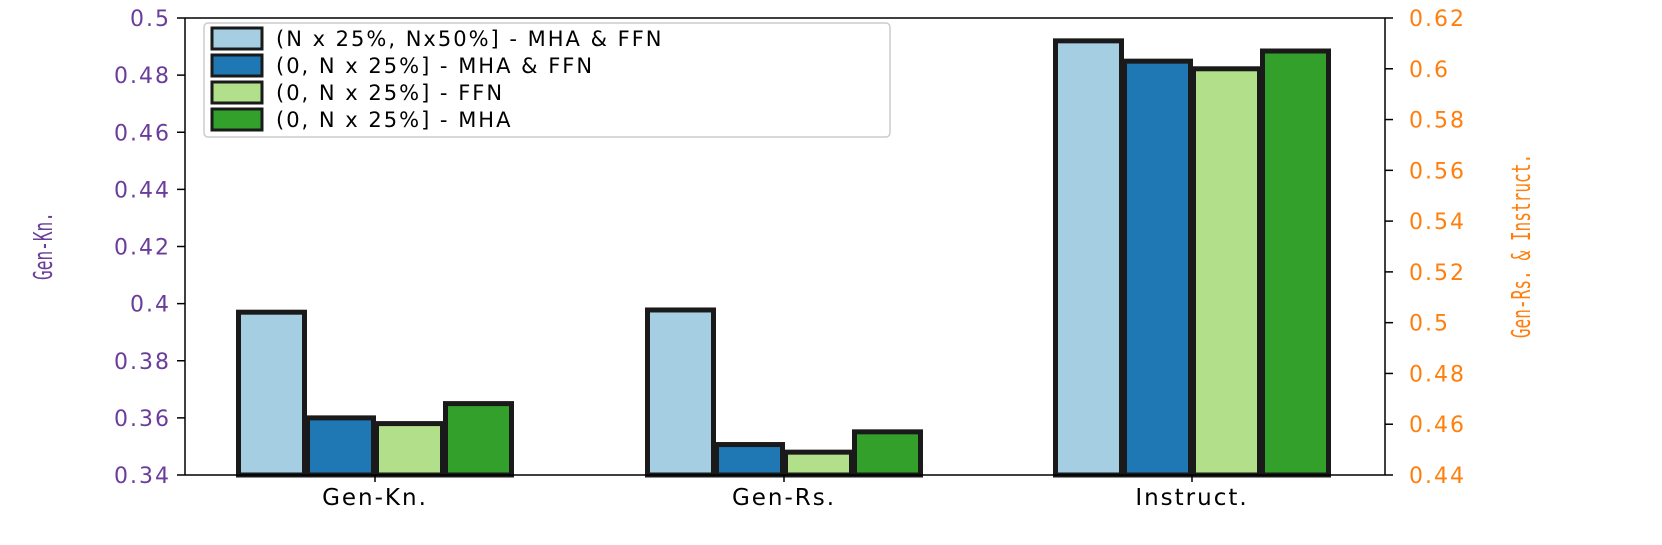  I want to click on y-axis-label-left: Gen-Kn., so click(44, 246).